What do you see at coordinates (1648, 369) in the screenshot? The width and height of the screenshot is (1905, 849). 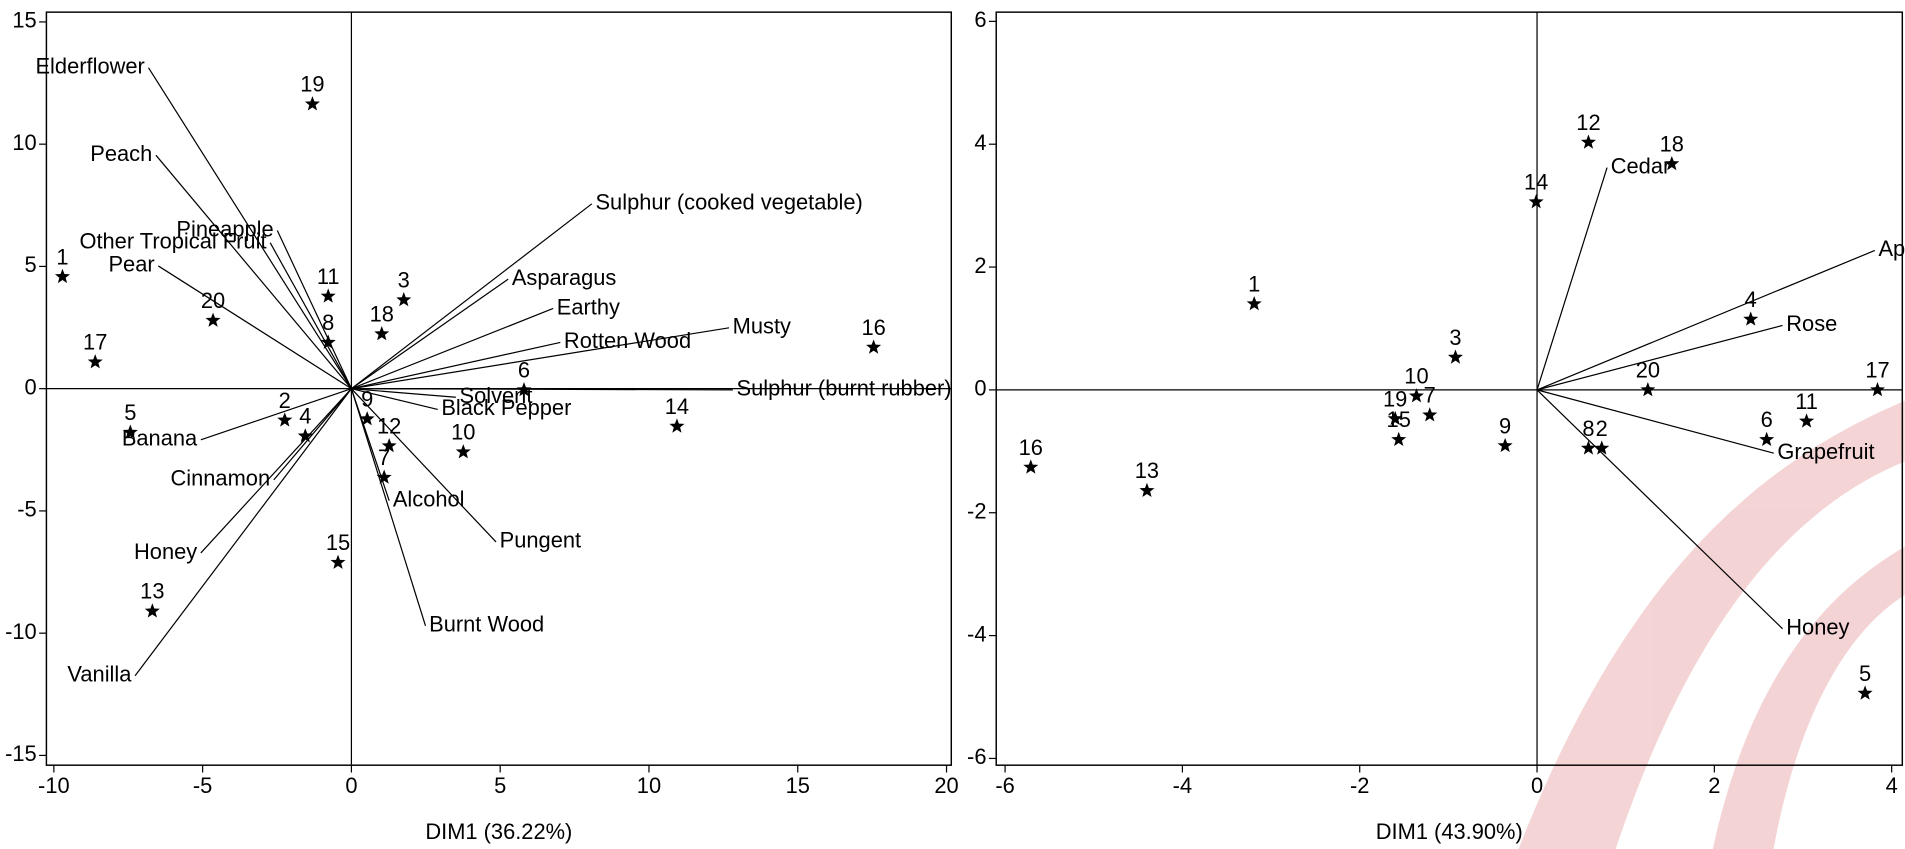 I see `point-label: 20` at bounding box center [1648, 369].